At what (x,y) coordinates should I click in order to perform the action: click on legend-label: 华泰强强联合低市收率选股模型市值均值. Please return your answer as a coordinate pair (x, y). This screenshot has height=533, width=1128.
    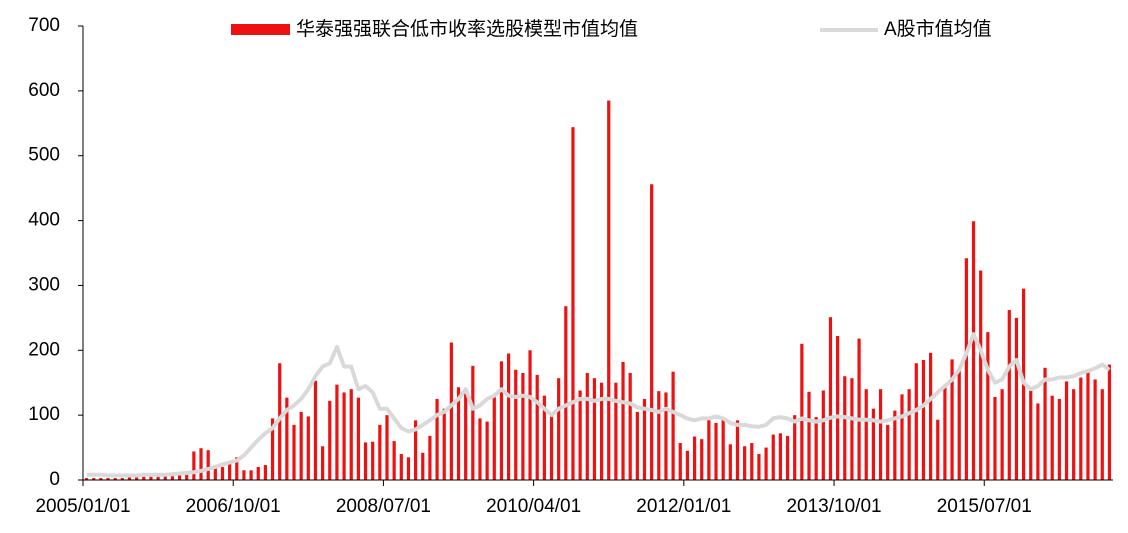
    Looking at the image, I should click on (467, 29).